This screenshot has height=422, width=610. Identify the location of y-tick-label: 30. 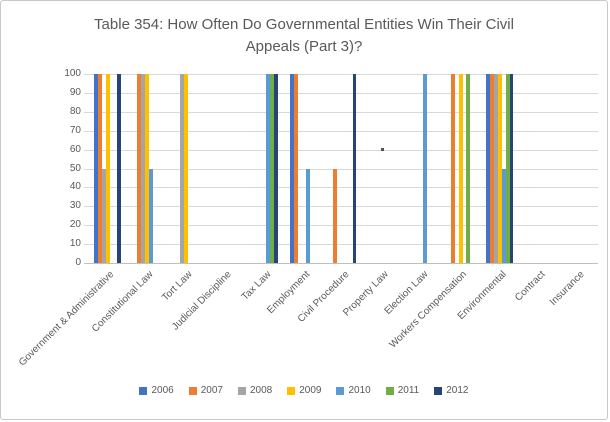
(75, 206).